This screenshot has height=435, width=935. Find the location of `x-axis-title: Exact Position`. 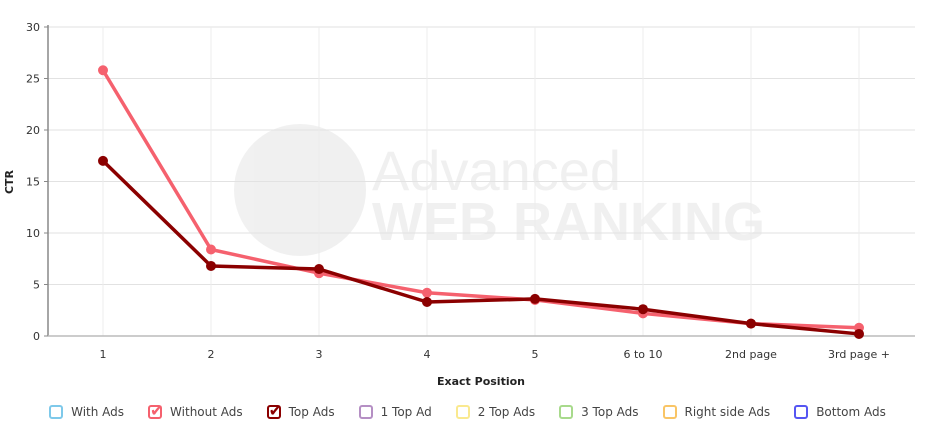

x-axis-title: Exact Position is located at coordinates (481, 381).